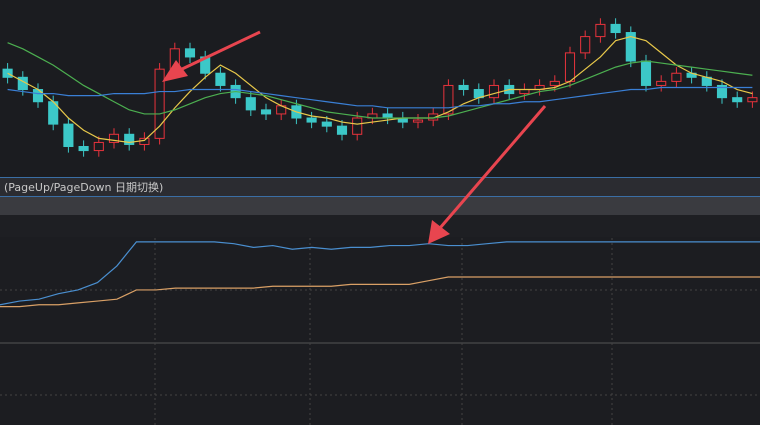 The width and height of the screenshot is (760, 425). What do you see at coordinates (380, 187) in the screenshot?
I see `hint-bar` at bounding box center [380, 187].